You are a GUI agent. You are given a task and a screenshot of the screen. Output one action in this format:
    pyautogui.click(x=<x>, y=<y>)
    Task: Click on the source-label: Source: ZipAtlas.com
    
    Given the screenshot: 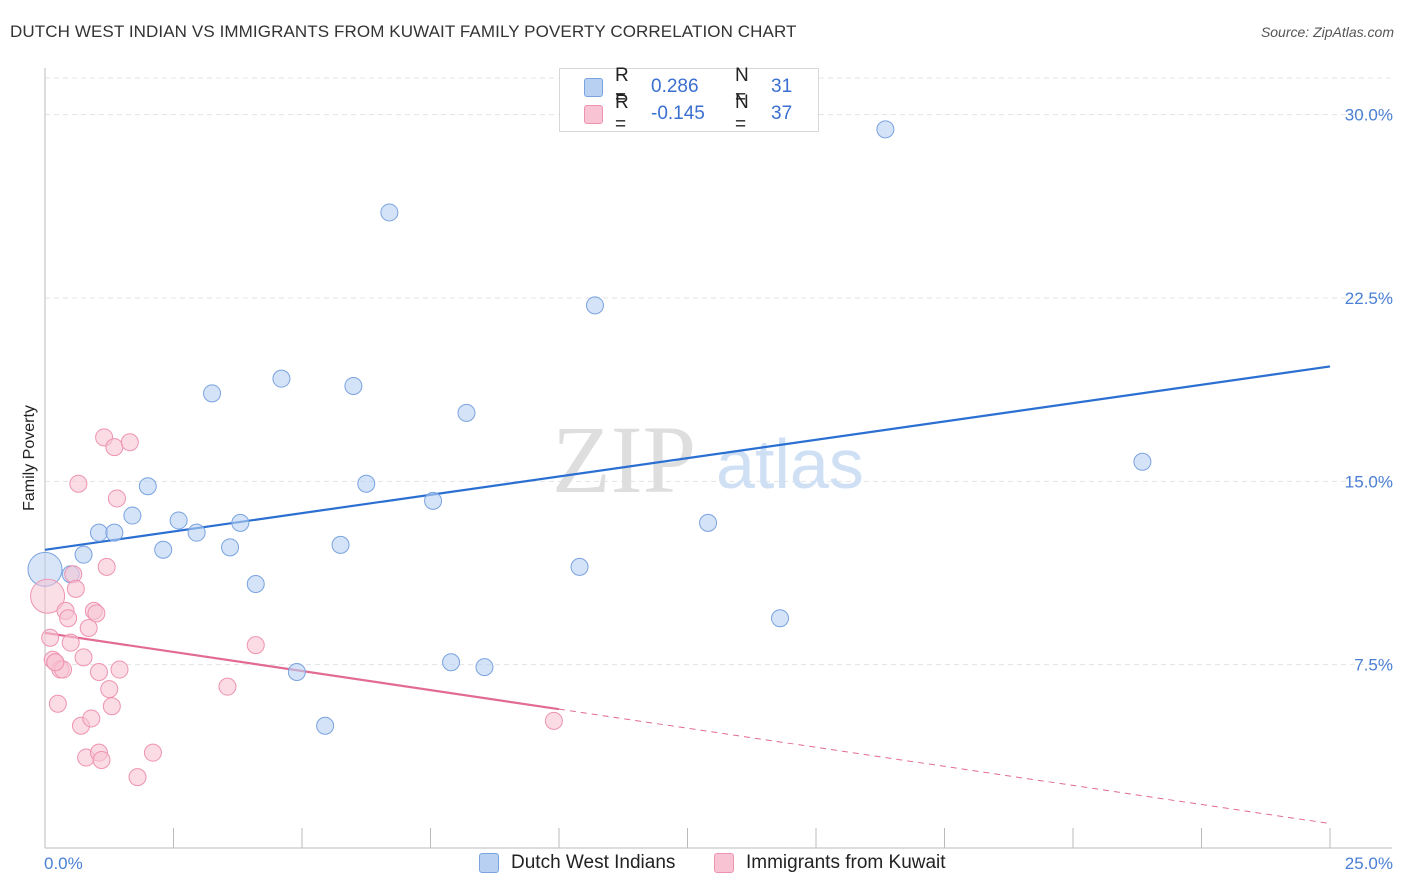 What is the action you would take?
    pyautogui.click(x=1327, y=32)
    